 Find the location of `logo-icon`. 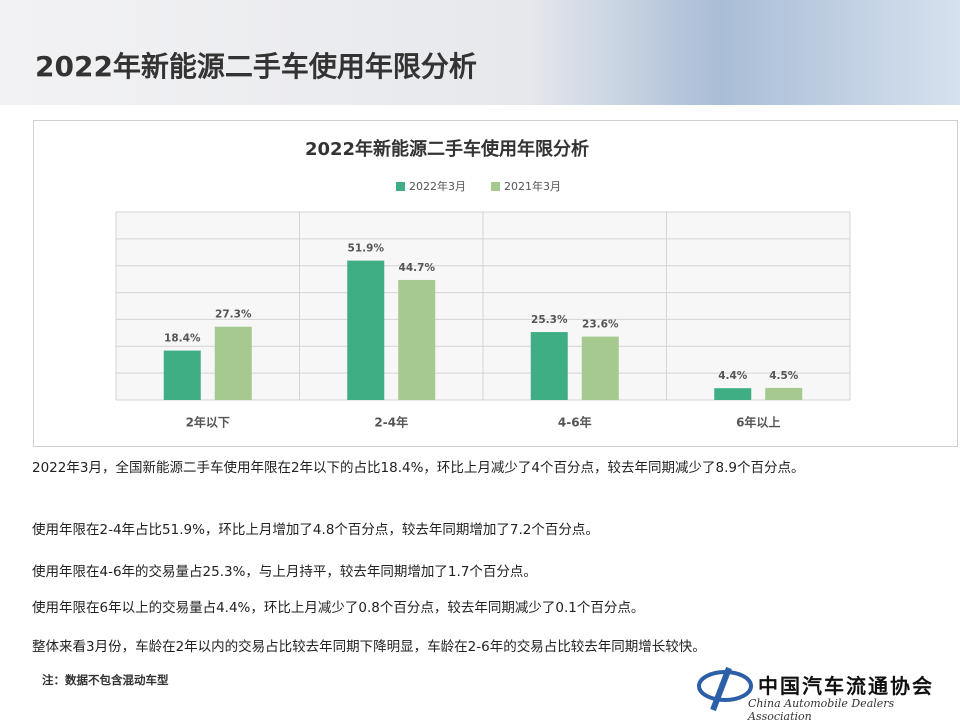

logo-icon is located at coordinates (725, 689).